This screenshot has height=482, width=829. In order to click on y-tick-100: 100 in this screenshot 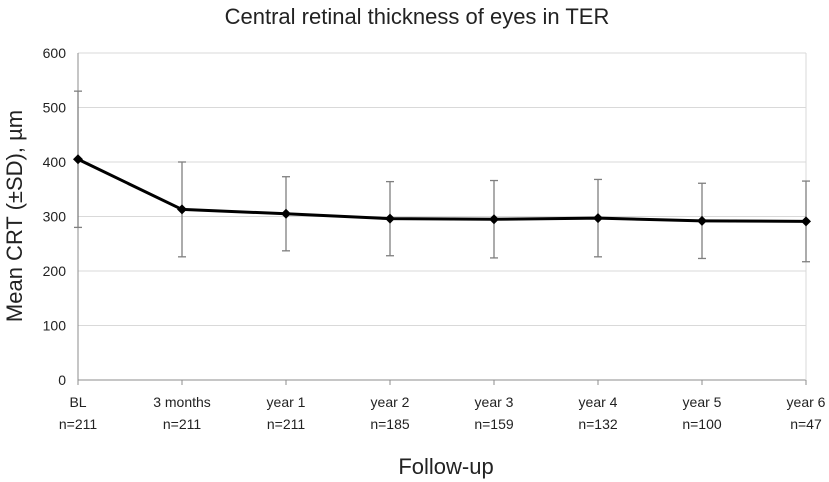, I will do `click(55, 326)`.